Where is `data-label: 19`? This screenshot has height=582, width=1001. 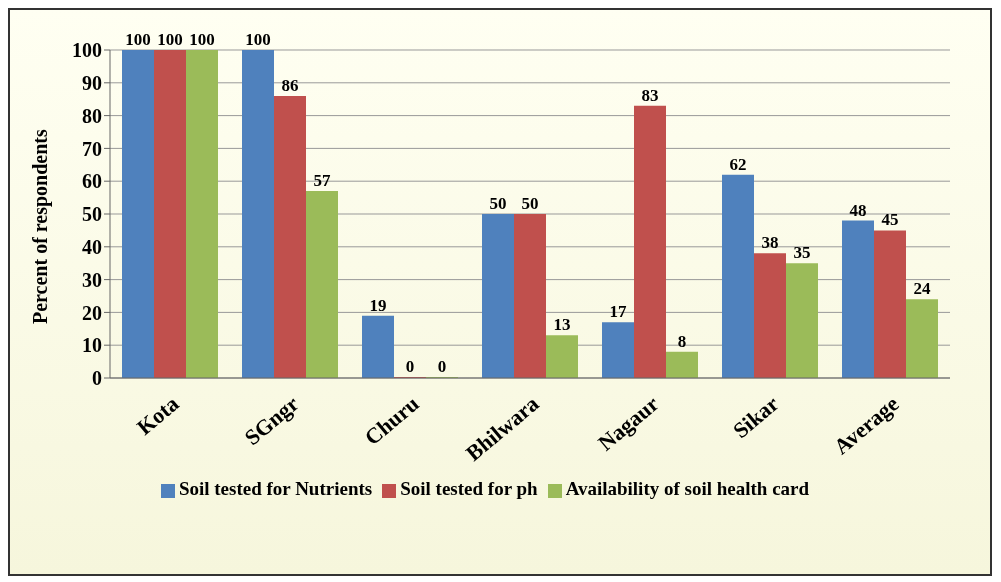
data-label: 19 is located at coordinates (378, 305).